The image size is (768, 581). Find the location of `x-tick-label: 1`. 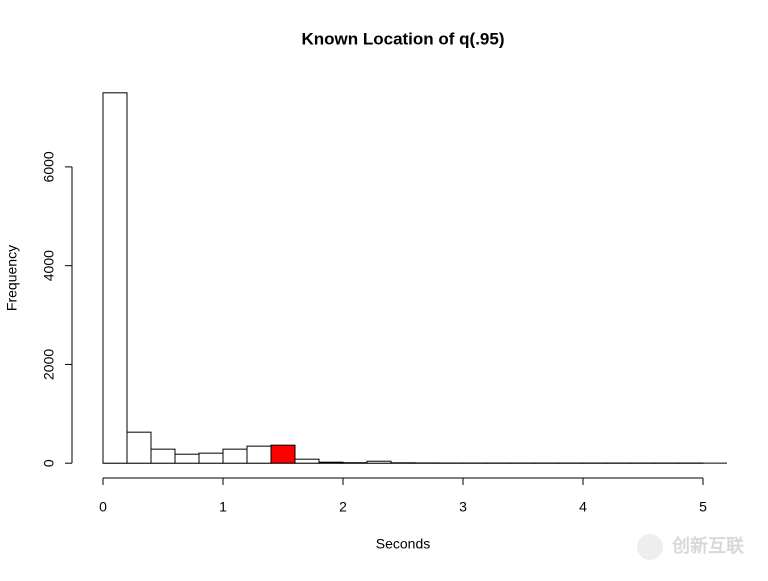

x-tick-label: 1 is located at coordinates (223, 507).